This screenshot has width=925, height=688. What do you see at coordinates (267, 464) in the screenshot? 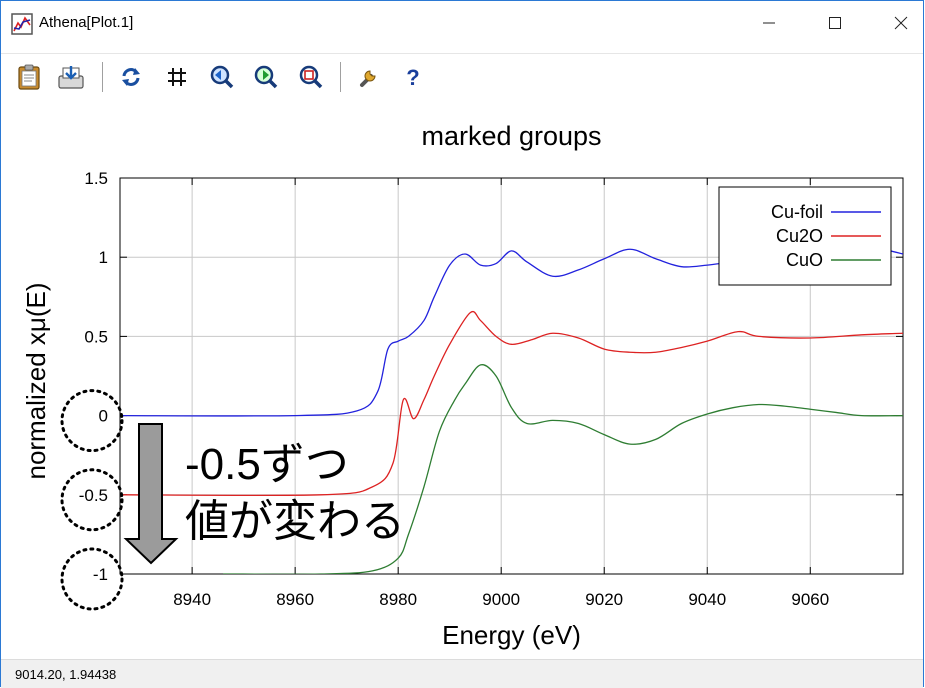
I see `annotation-line-1: -0.5ずつ` at bounding box center [267, 464].